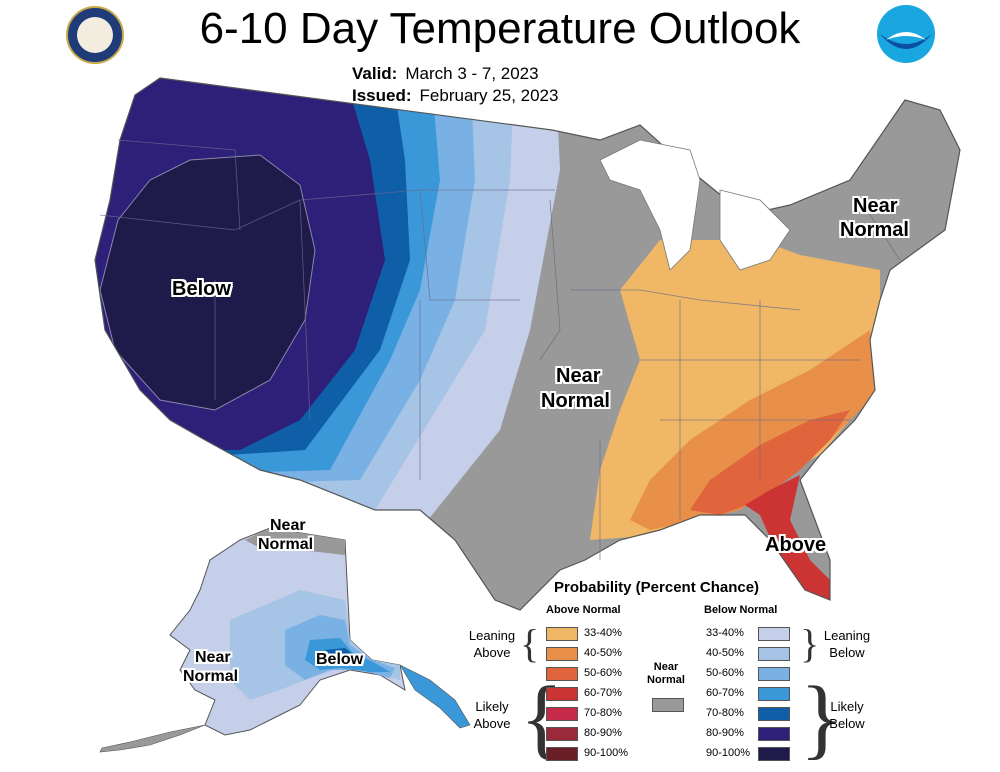 This screenshot has height=772, width=1000. I want to click on aleutian-chain, so click(152, 738).